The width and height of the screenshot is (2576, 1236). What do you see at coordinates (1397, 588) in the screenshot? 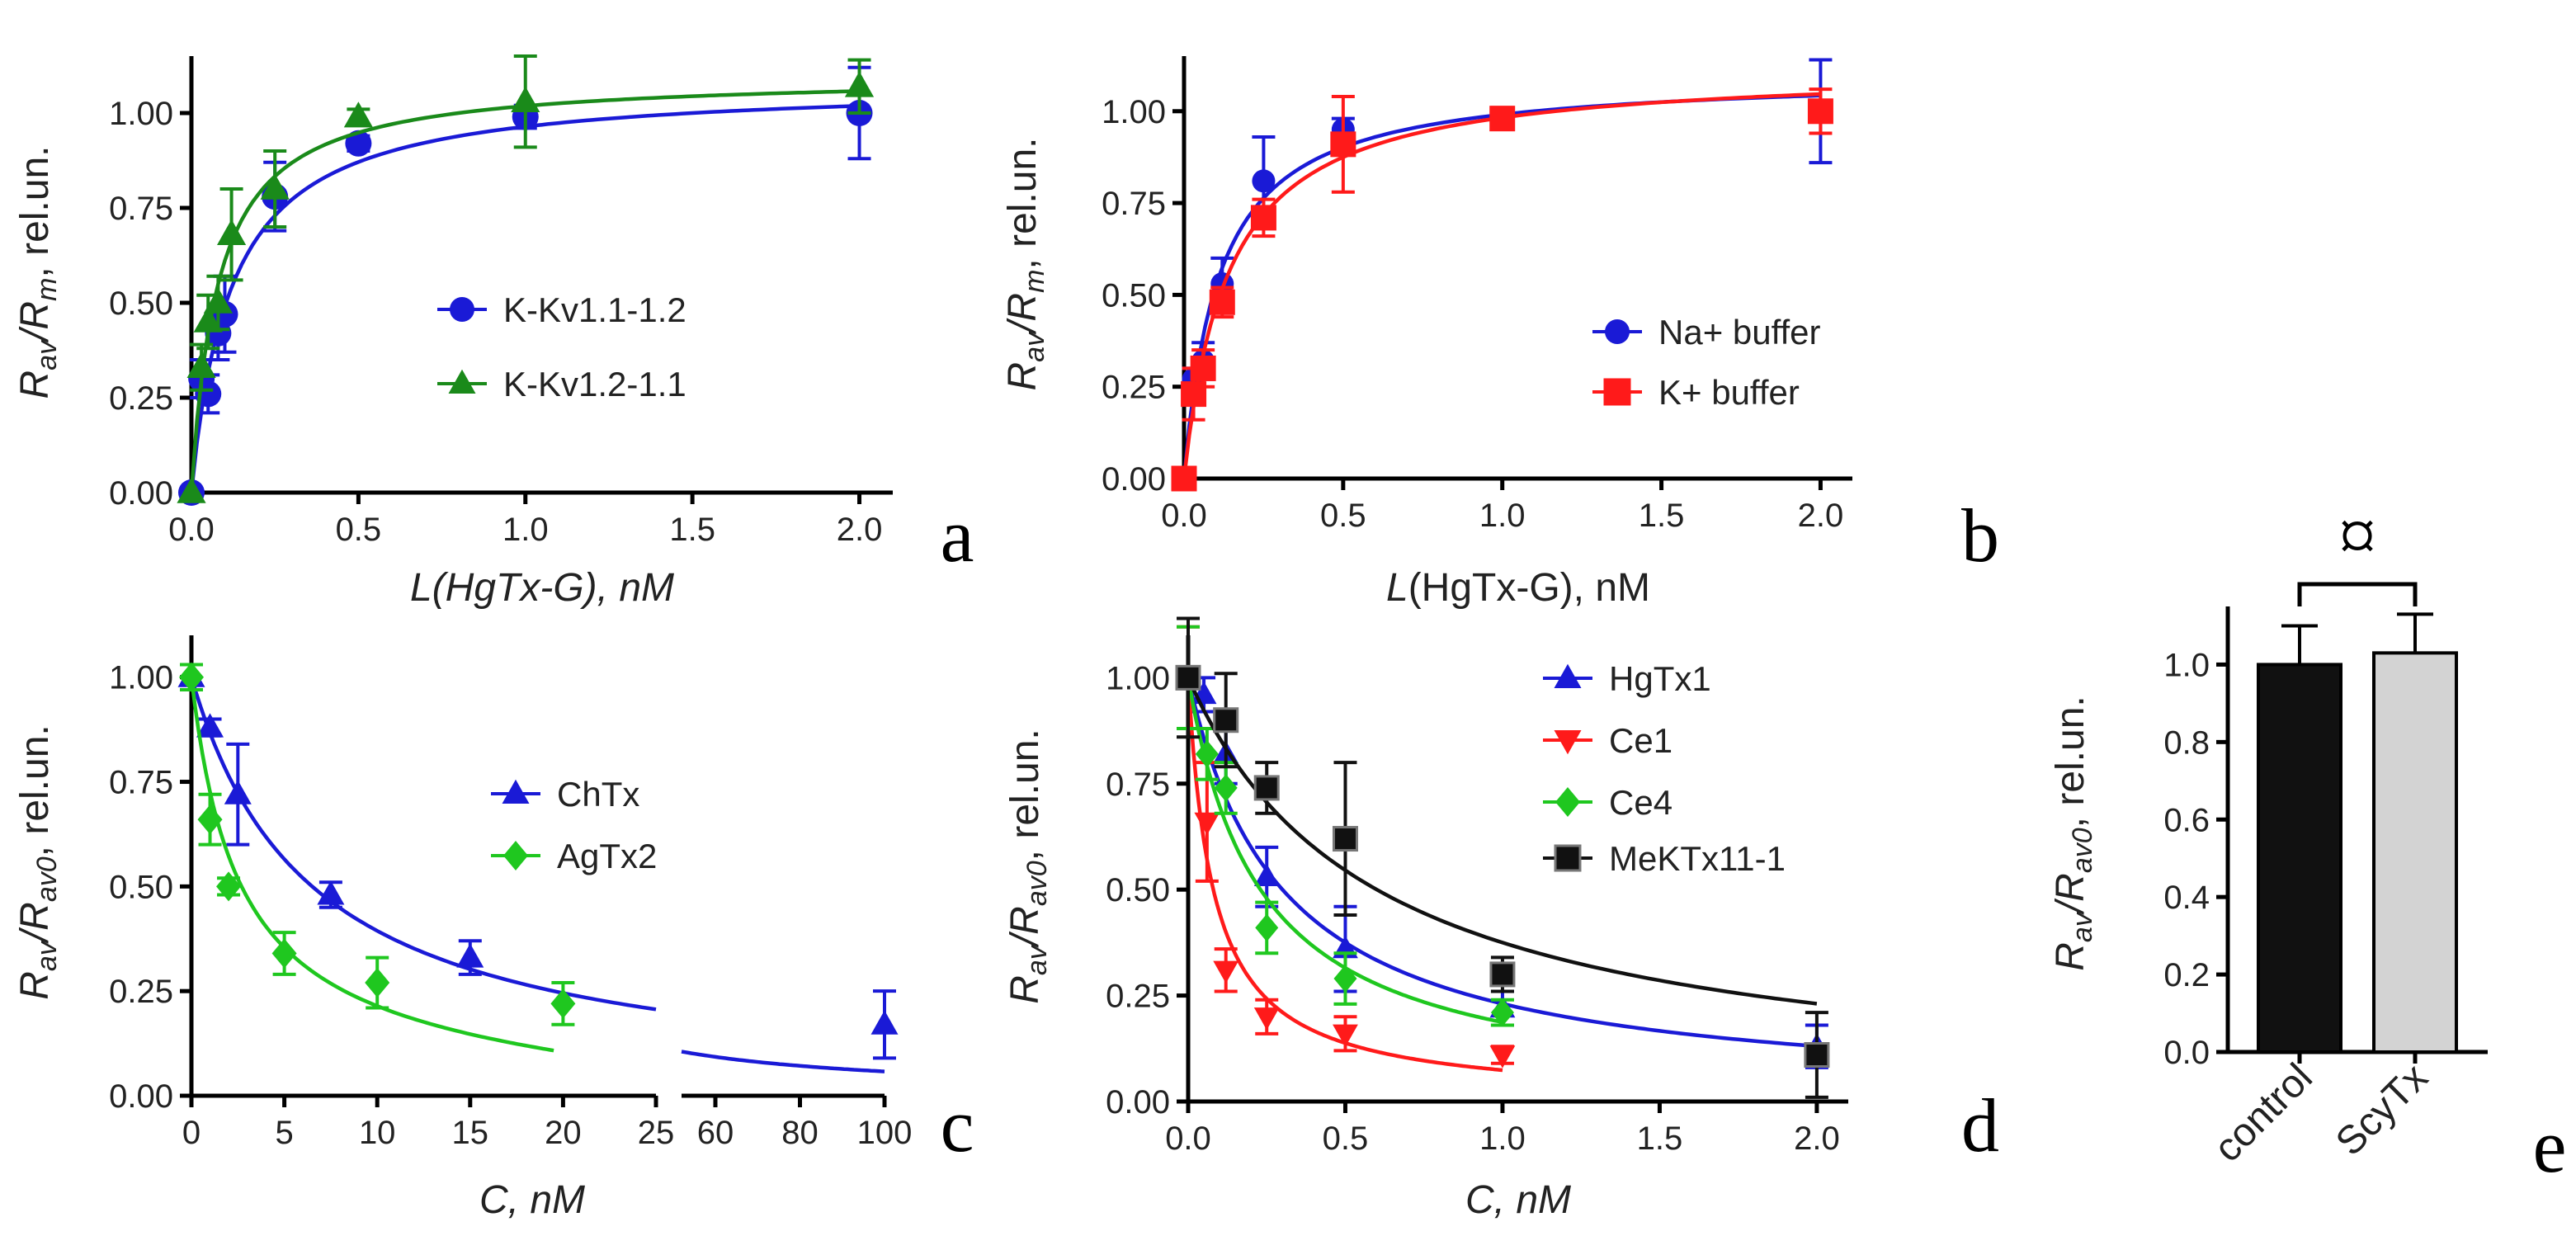
I see `x-axis-label-part: L` at bounding box center [1397, 588].